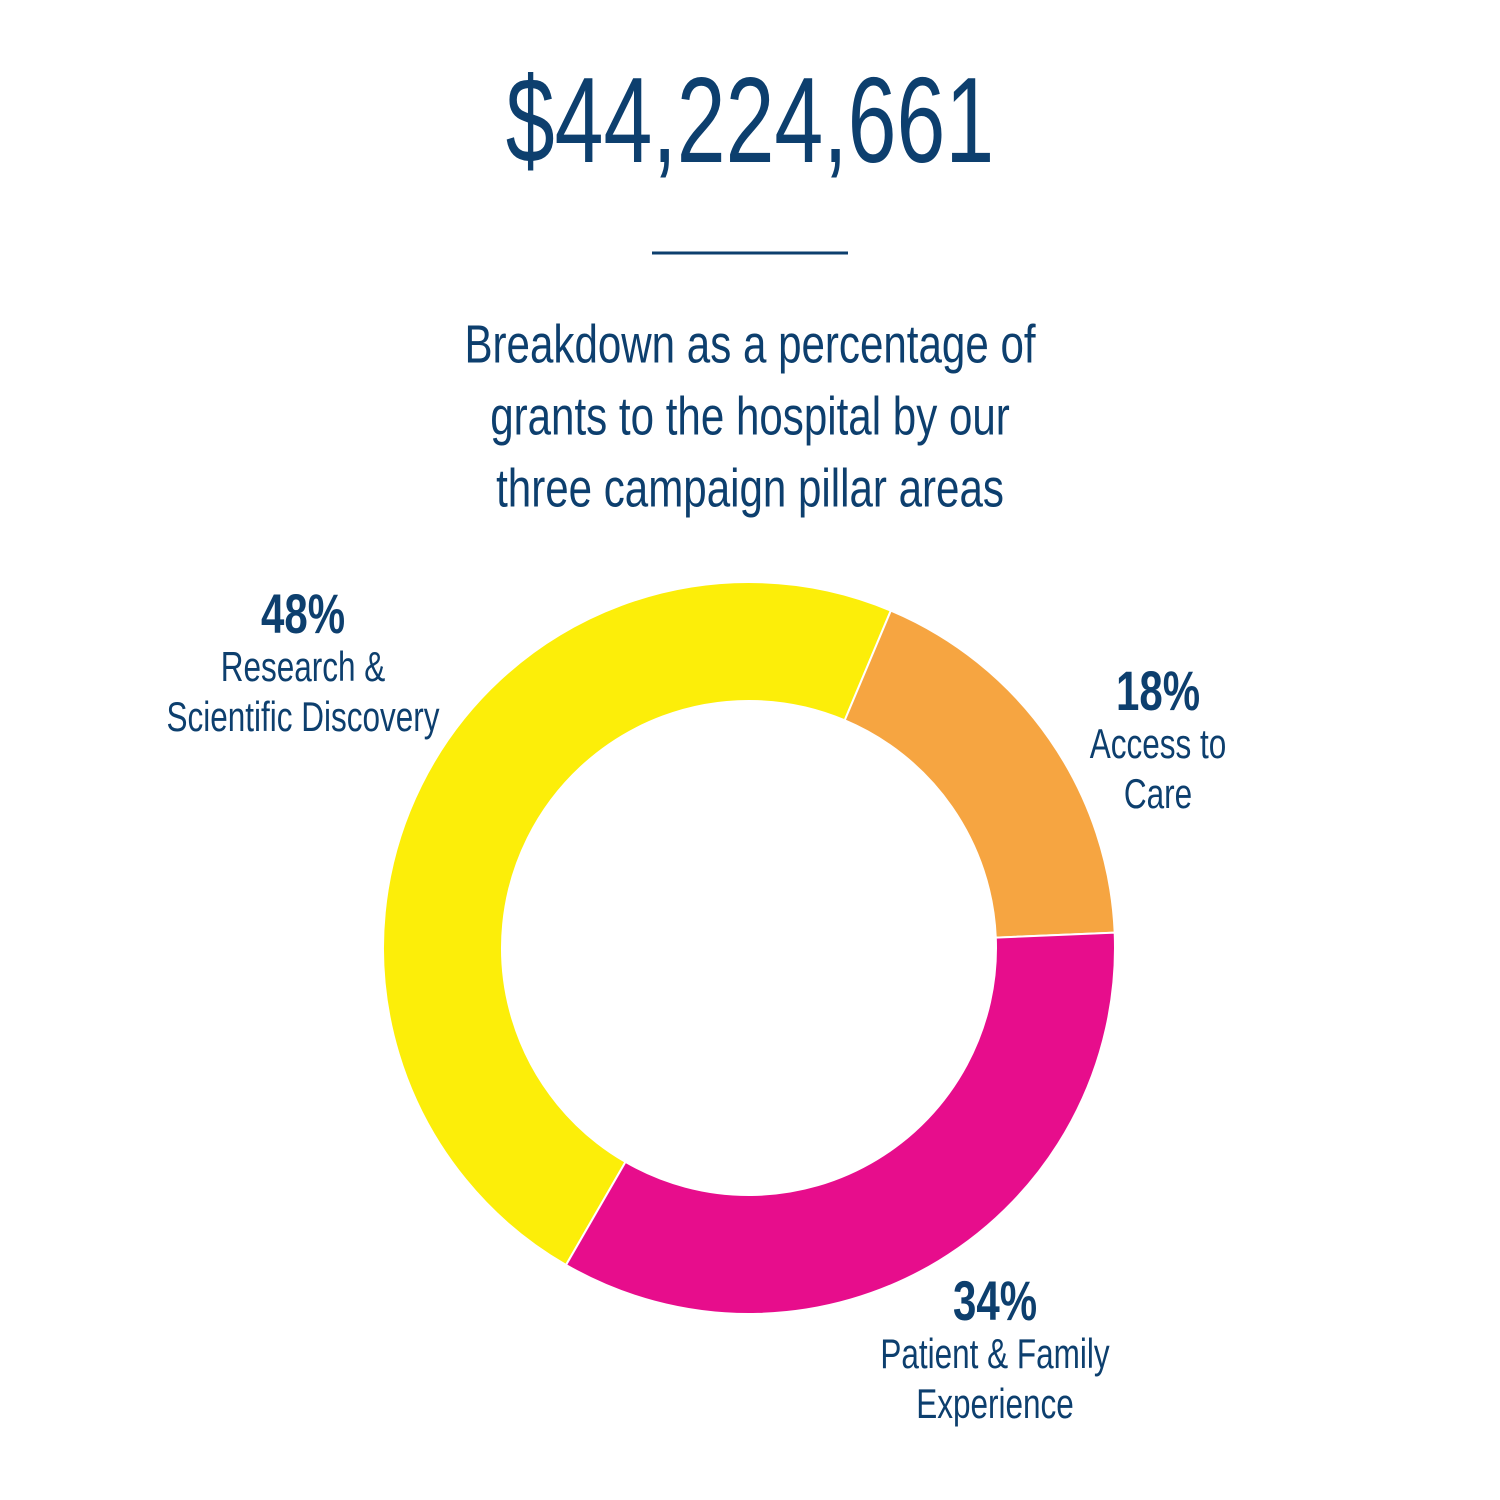  What do you see at coordinates (303, 614) in the screenshot?
I see `value-label: 48%` at bounding box center [303, 614].